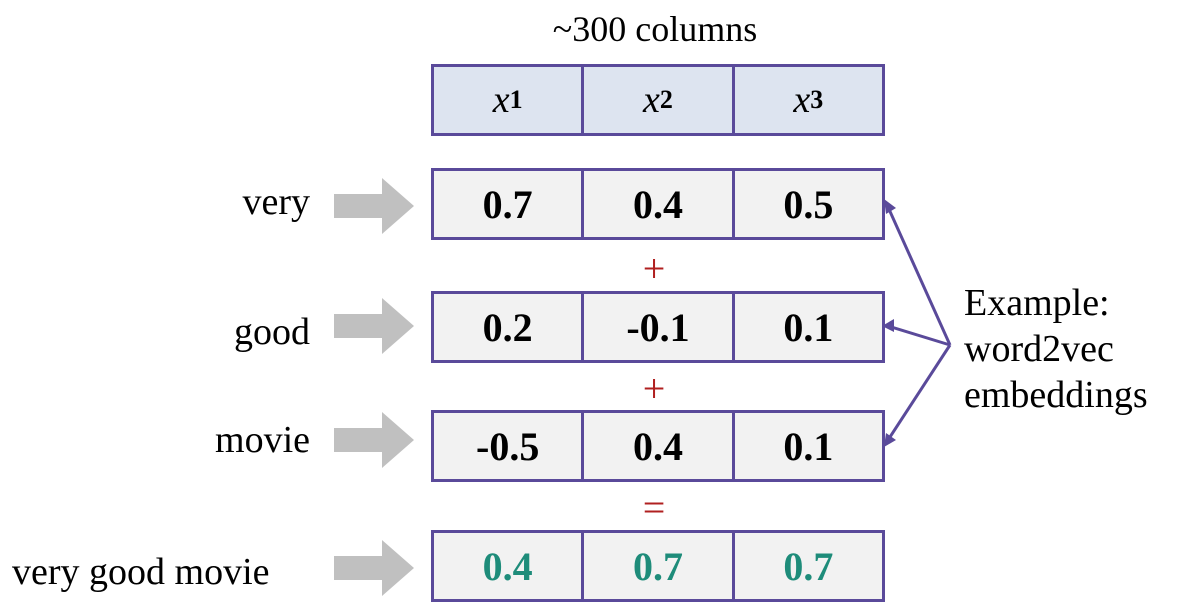 The image size is (1184, 614). I want to click on phrase-label: very good movie, so click(141, 572).